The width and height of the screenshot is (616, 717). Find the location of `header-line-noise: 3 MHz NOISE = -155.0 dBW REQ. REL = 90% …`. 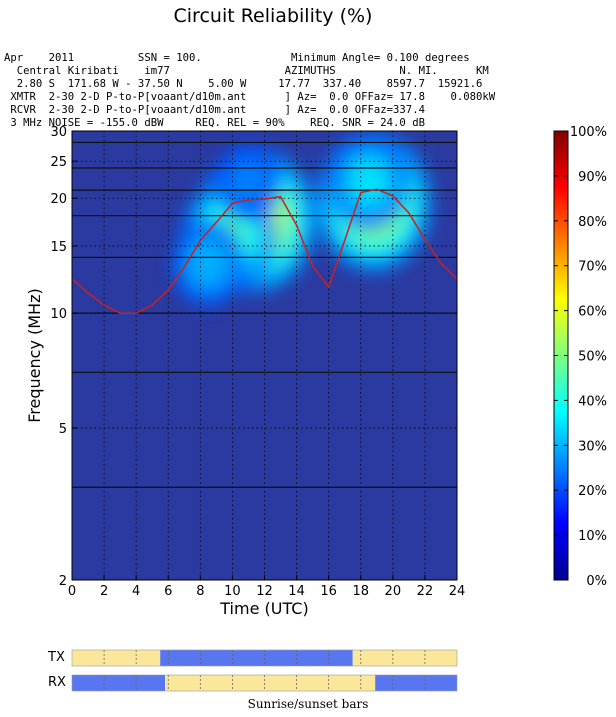

header-line-noise: 3 MHz NOISE = -155.0 dBW REQ. REL = 90% … is located at coordinates (214, 123).